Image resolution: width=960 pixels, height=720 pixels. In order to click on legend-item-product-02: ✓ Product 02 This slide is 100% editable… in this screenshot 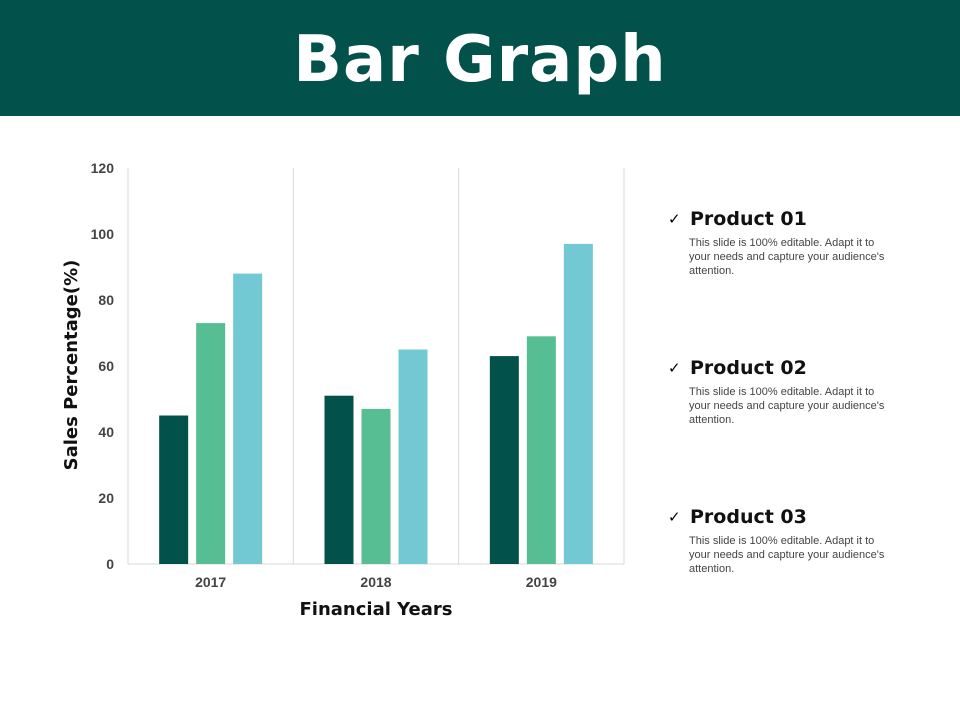, I will do `click(778, 391)`.